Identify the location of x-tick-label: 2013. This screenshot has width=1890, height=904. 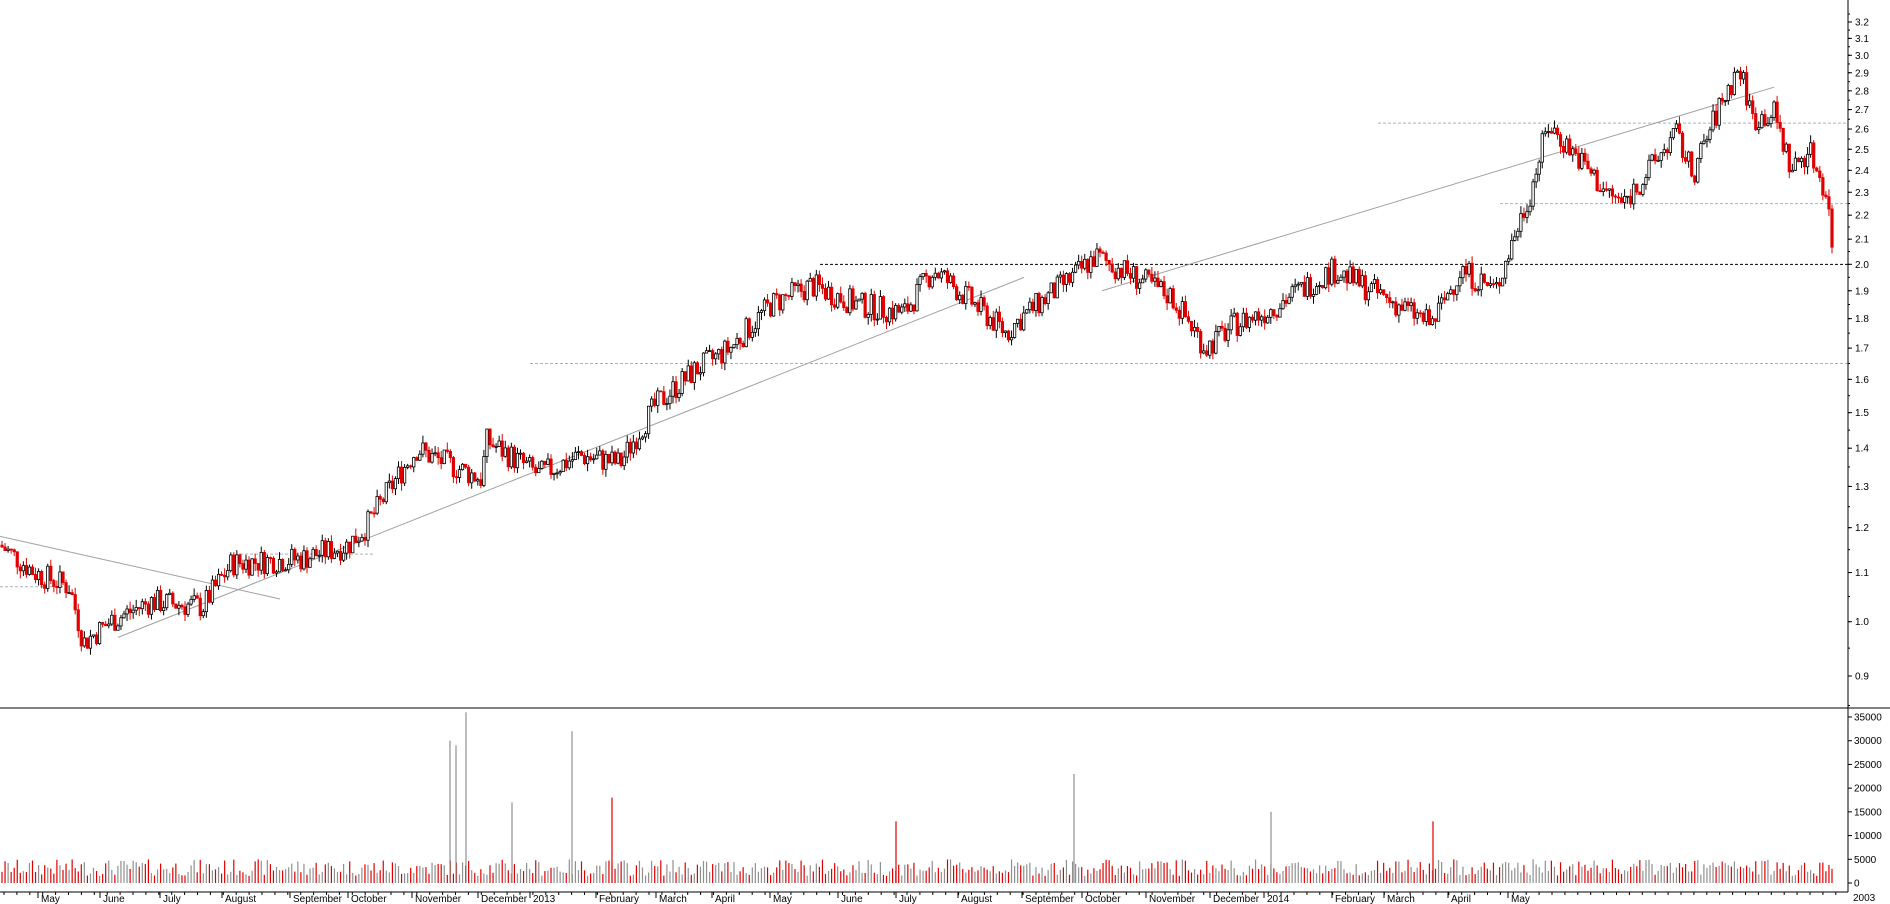
(544, 899).